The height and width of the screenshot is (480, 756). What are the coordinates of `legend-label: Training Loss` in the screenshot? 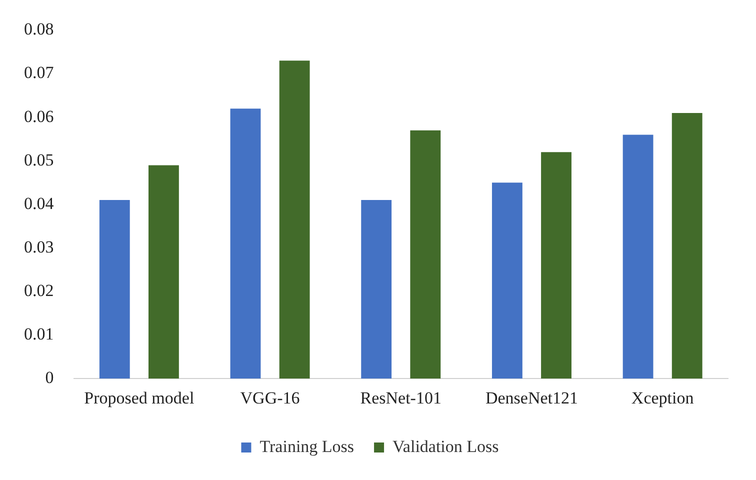 It's located at (307, 446).